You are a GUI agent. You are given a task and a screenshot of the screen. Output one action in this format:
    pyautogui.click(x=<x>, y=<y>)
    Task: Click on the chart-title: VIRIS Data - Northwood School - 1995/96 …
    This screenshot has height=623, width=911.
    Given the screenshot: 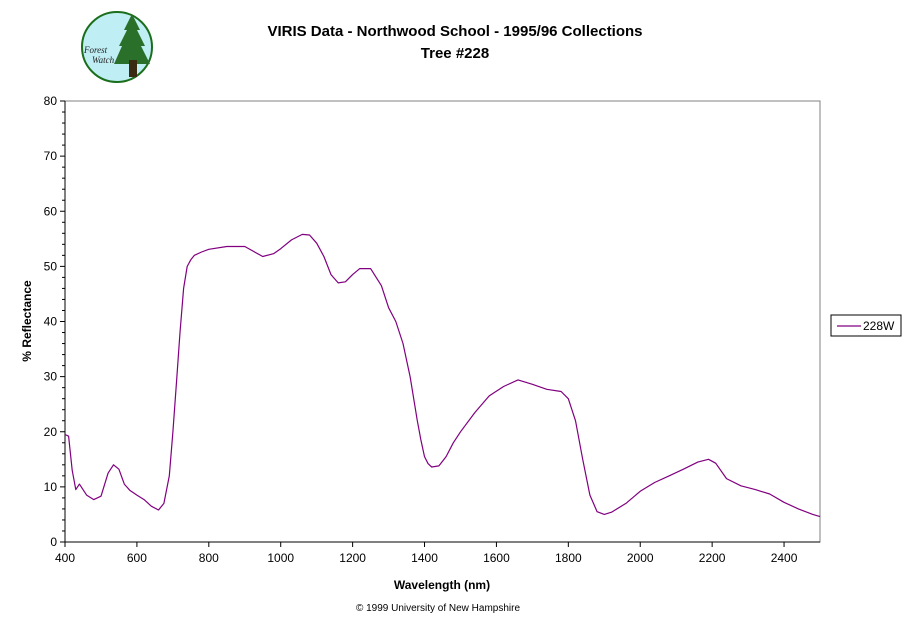 What is the action you would take?
    pyautogui.click(x=454, y=31)
    